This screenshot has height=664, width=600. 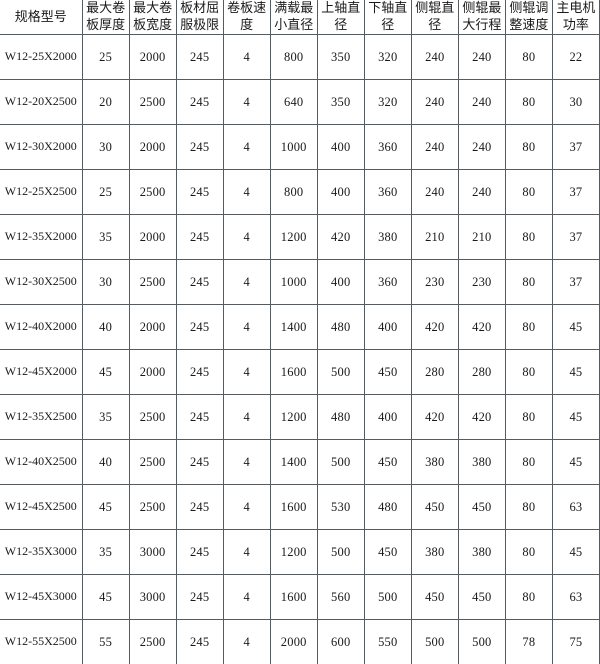 What do you see at coordinates (481, 192) in the screenshot?
I see `cell-side-roller-max-travel: 240` at bounding box center [481, 192].